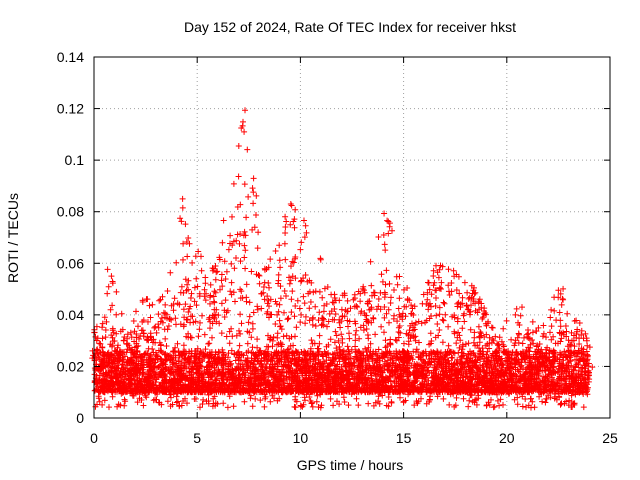 The height and width of the screenshot is (480, 640). What do you see at coordinates (70, 315) in the screenshot?
I see `y-tick-label: 0.04` at bounding box center [70, 315].